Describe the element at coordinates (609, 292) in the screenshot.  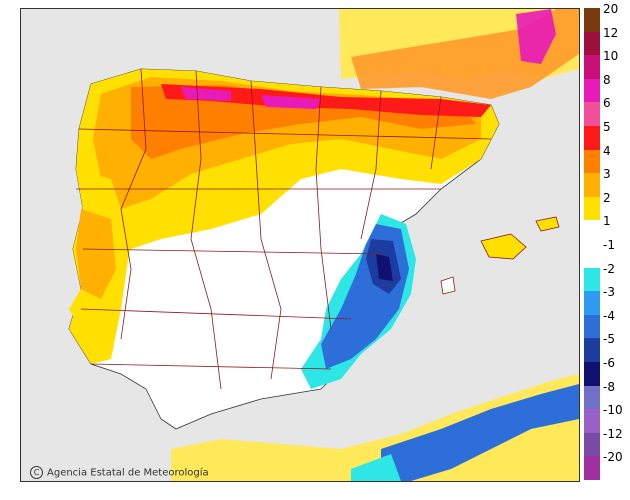
I see `legend-label: -3` at that location.